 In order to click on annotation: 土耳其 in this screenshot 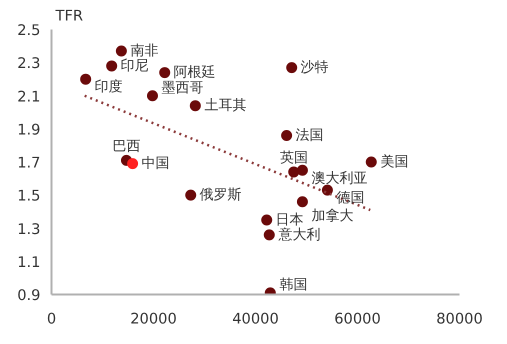, I will do `click(225, 106)`.